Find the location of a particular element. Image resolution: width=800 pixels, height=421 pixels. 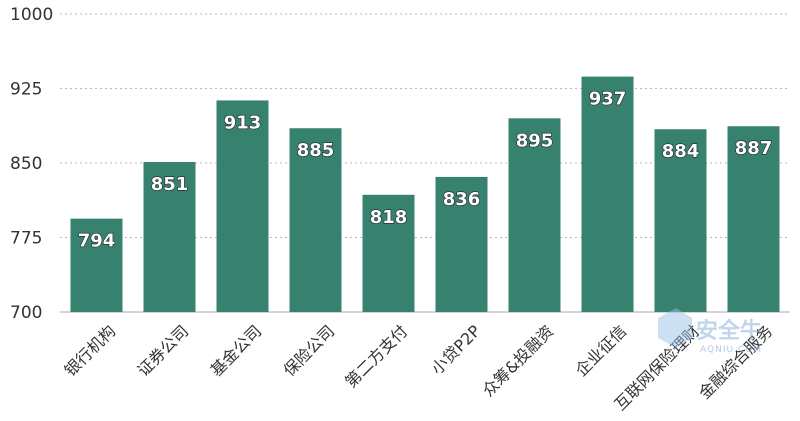

watermark: 安全牛 AQNIU.COM is located at coordinates (710, 331).